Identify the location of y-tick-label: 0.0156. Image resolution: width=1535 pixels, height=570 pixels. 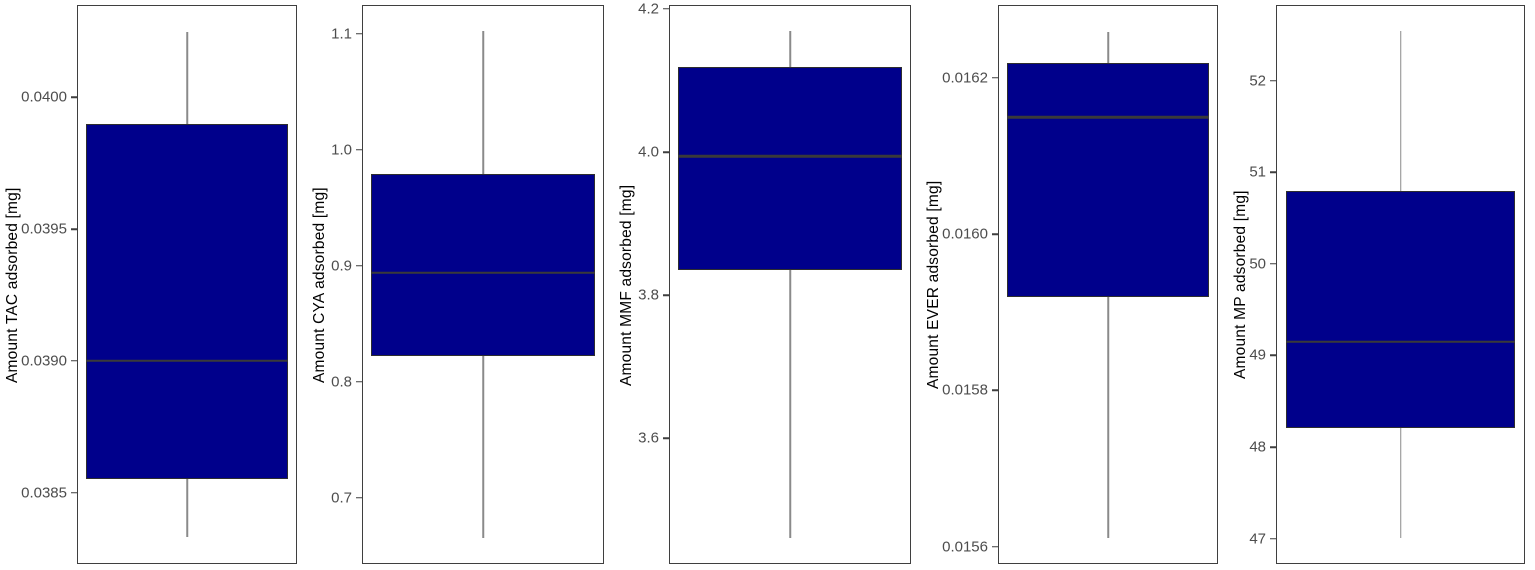
(965, 547).